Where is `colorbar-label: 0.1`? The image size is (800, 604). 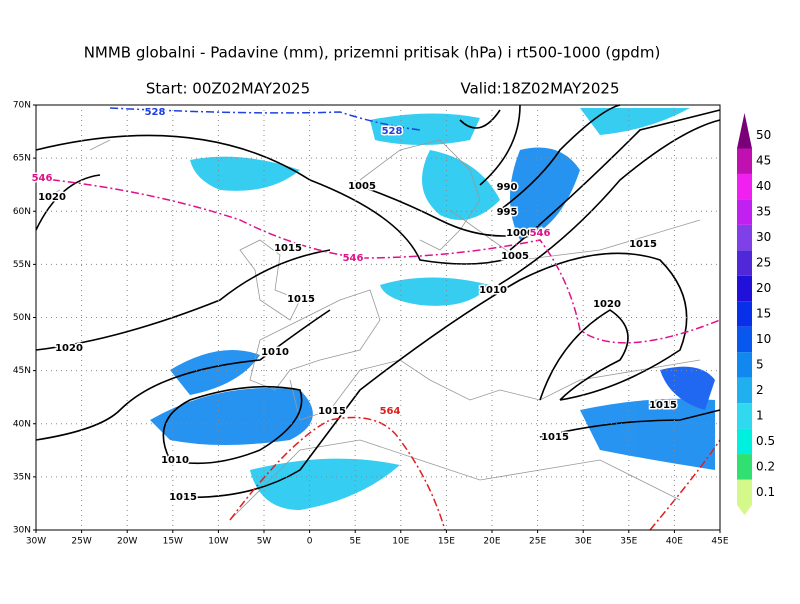 colorbar-label: 0.1 is located at coordinates (765, 492).